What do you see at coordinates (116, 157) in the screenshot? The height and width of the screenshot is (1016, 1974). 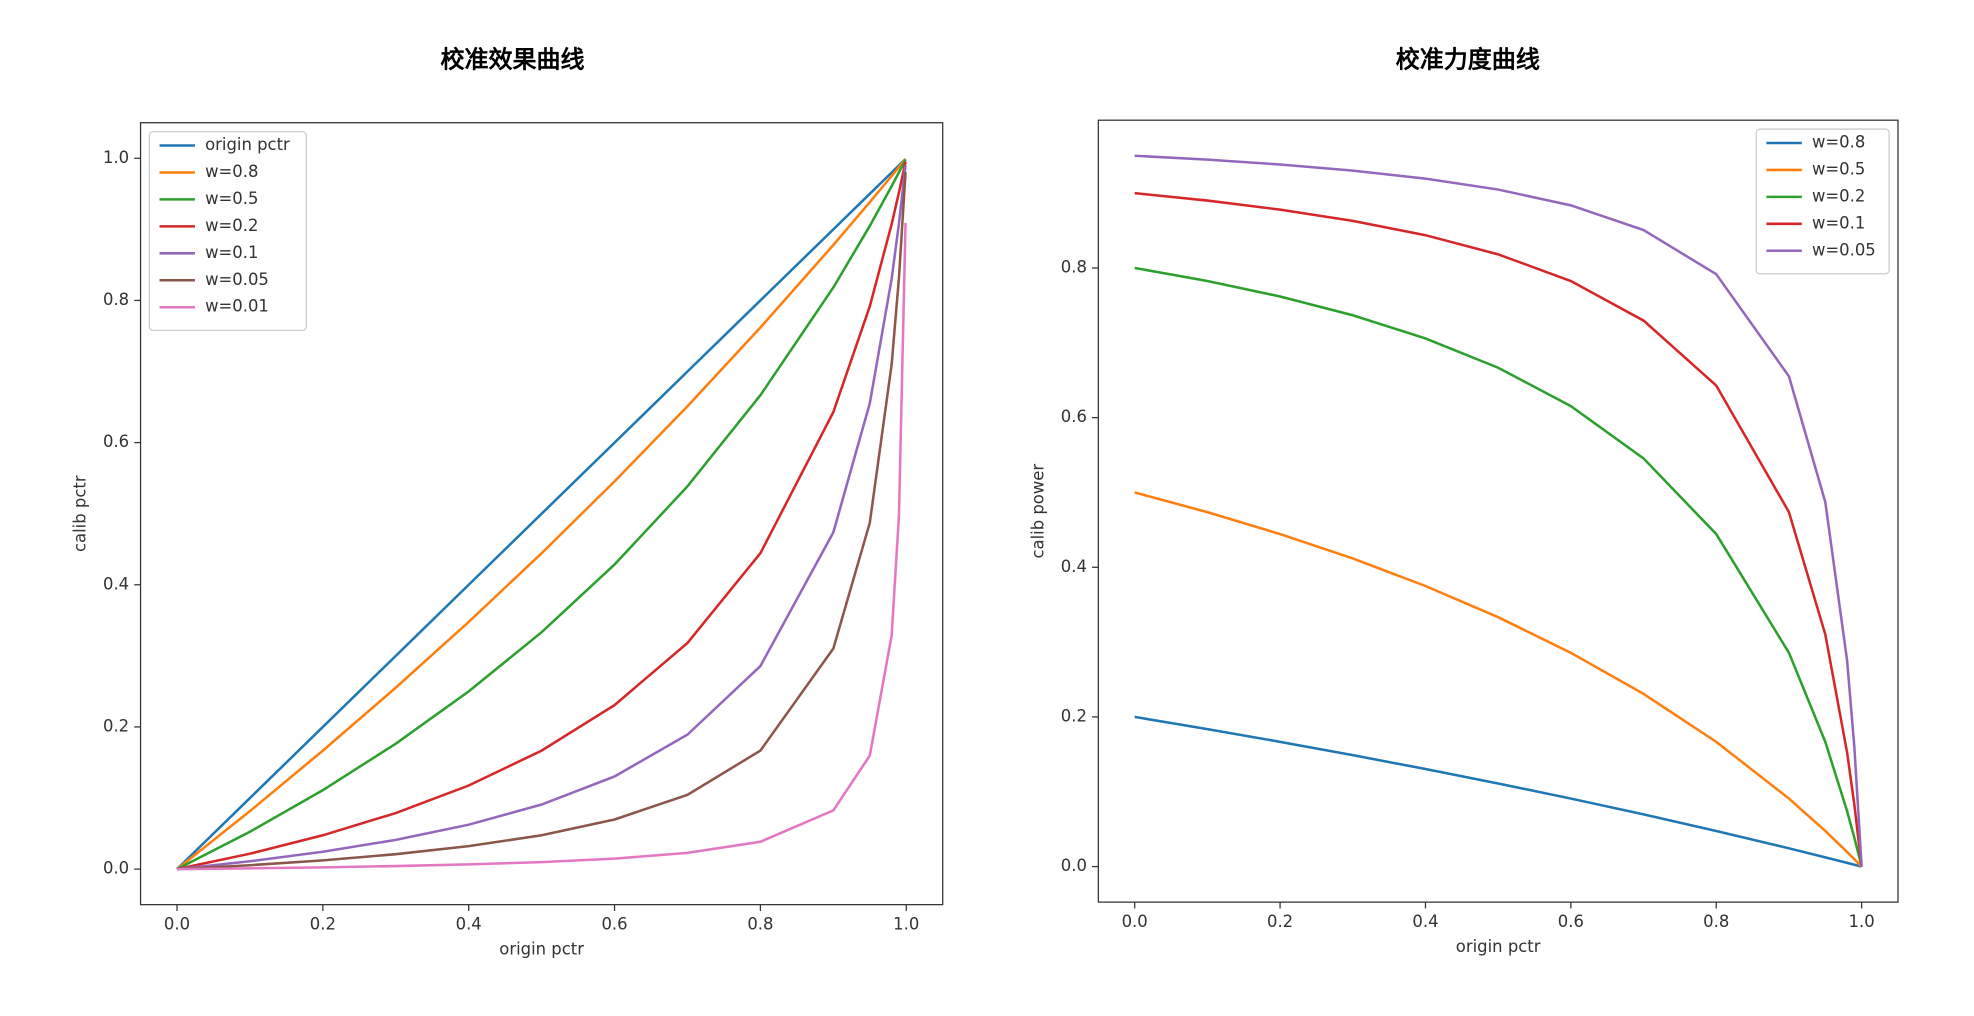 I see `y-tick-label: 1.0` at bounding box center [116, 157].